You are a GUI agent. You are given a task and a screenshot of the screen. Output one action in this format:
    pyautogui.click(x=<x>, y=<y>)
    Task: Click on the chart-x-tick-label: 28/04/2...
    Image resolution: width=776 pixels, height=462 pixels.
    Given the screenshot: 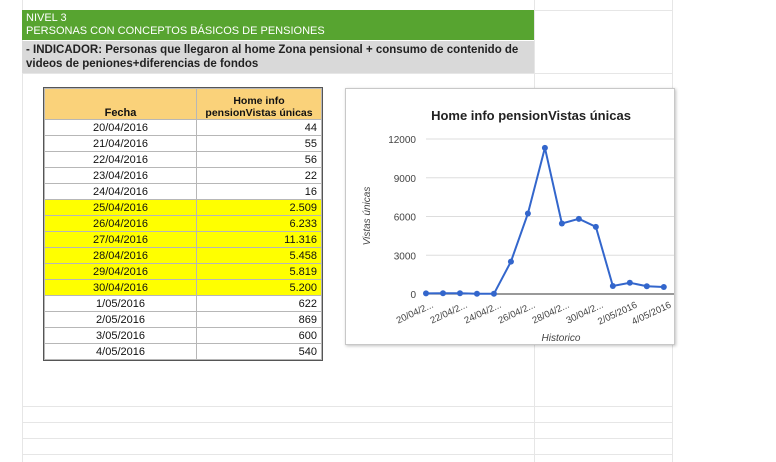 What is the action you would take?
    pyautogui.click(x=551, y=313)
    